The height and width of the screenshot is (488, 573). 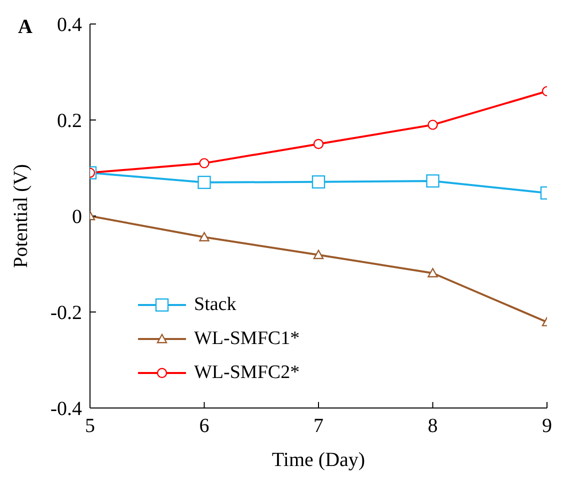 What do you see at coordinates (247, 339) in the screenshot?
I see `legend-label: WL-SMFC1*` at bounding box center [247, 339].